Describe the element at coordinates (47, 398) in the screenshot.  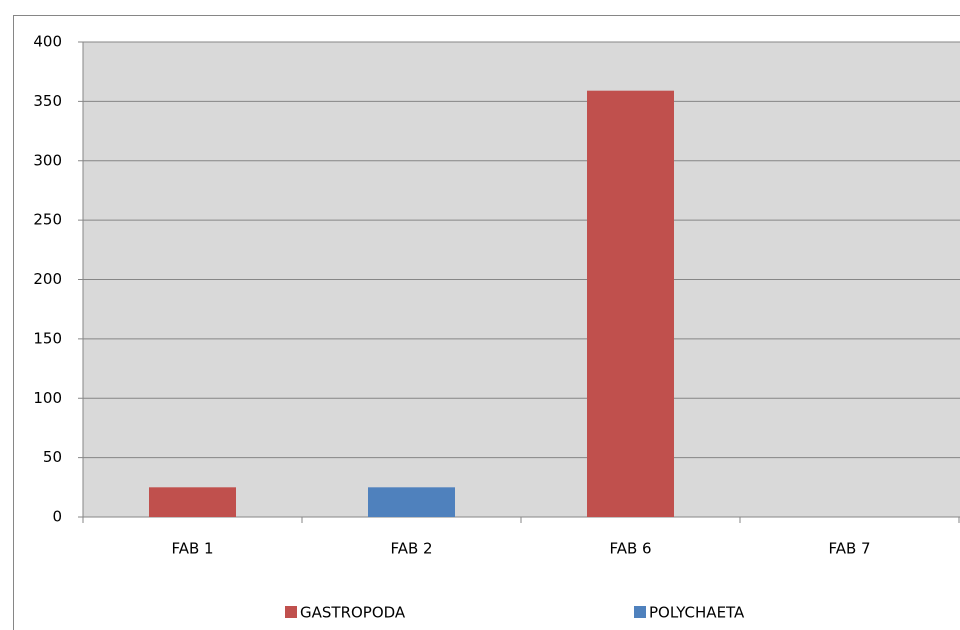
I see `y-tick-label: 100` at that location.